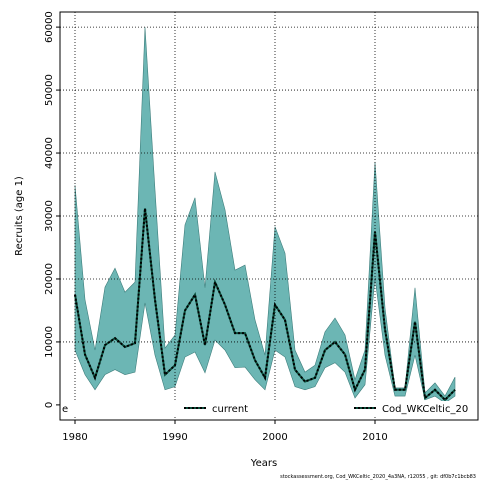 Image resolution: width=480 pixels, height=480 pixels. Describe the element at coordinates (19, 216) in the screenshot. I see `y-axis-label: Recruits (age 1)` at that location.